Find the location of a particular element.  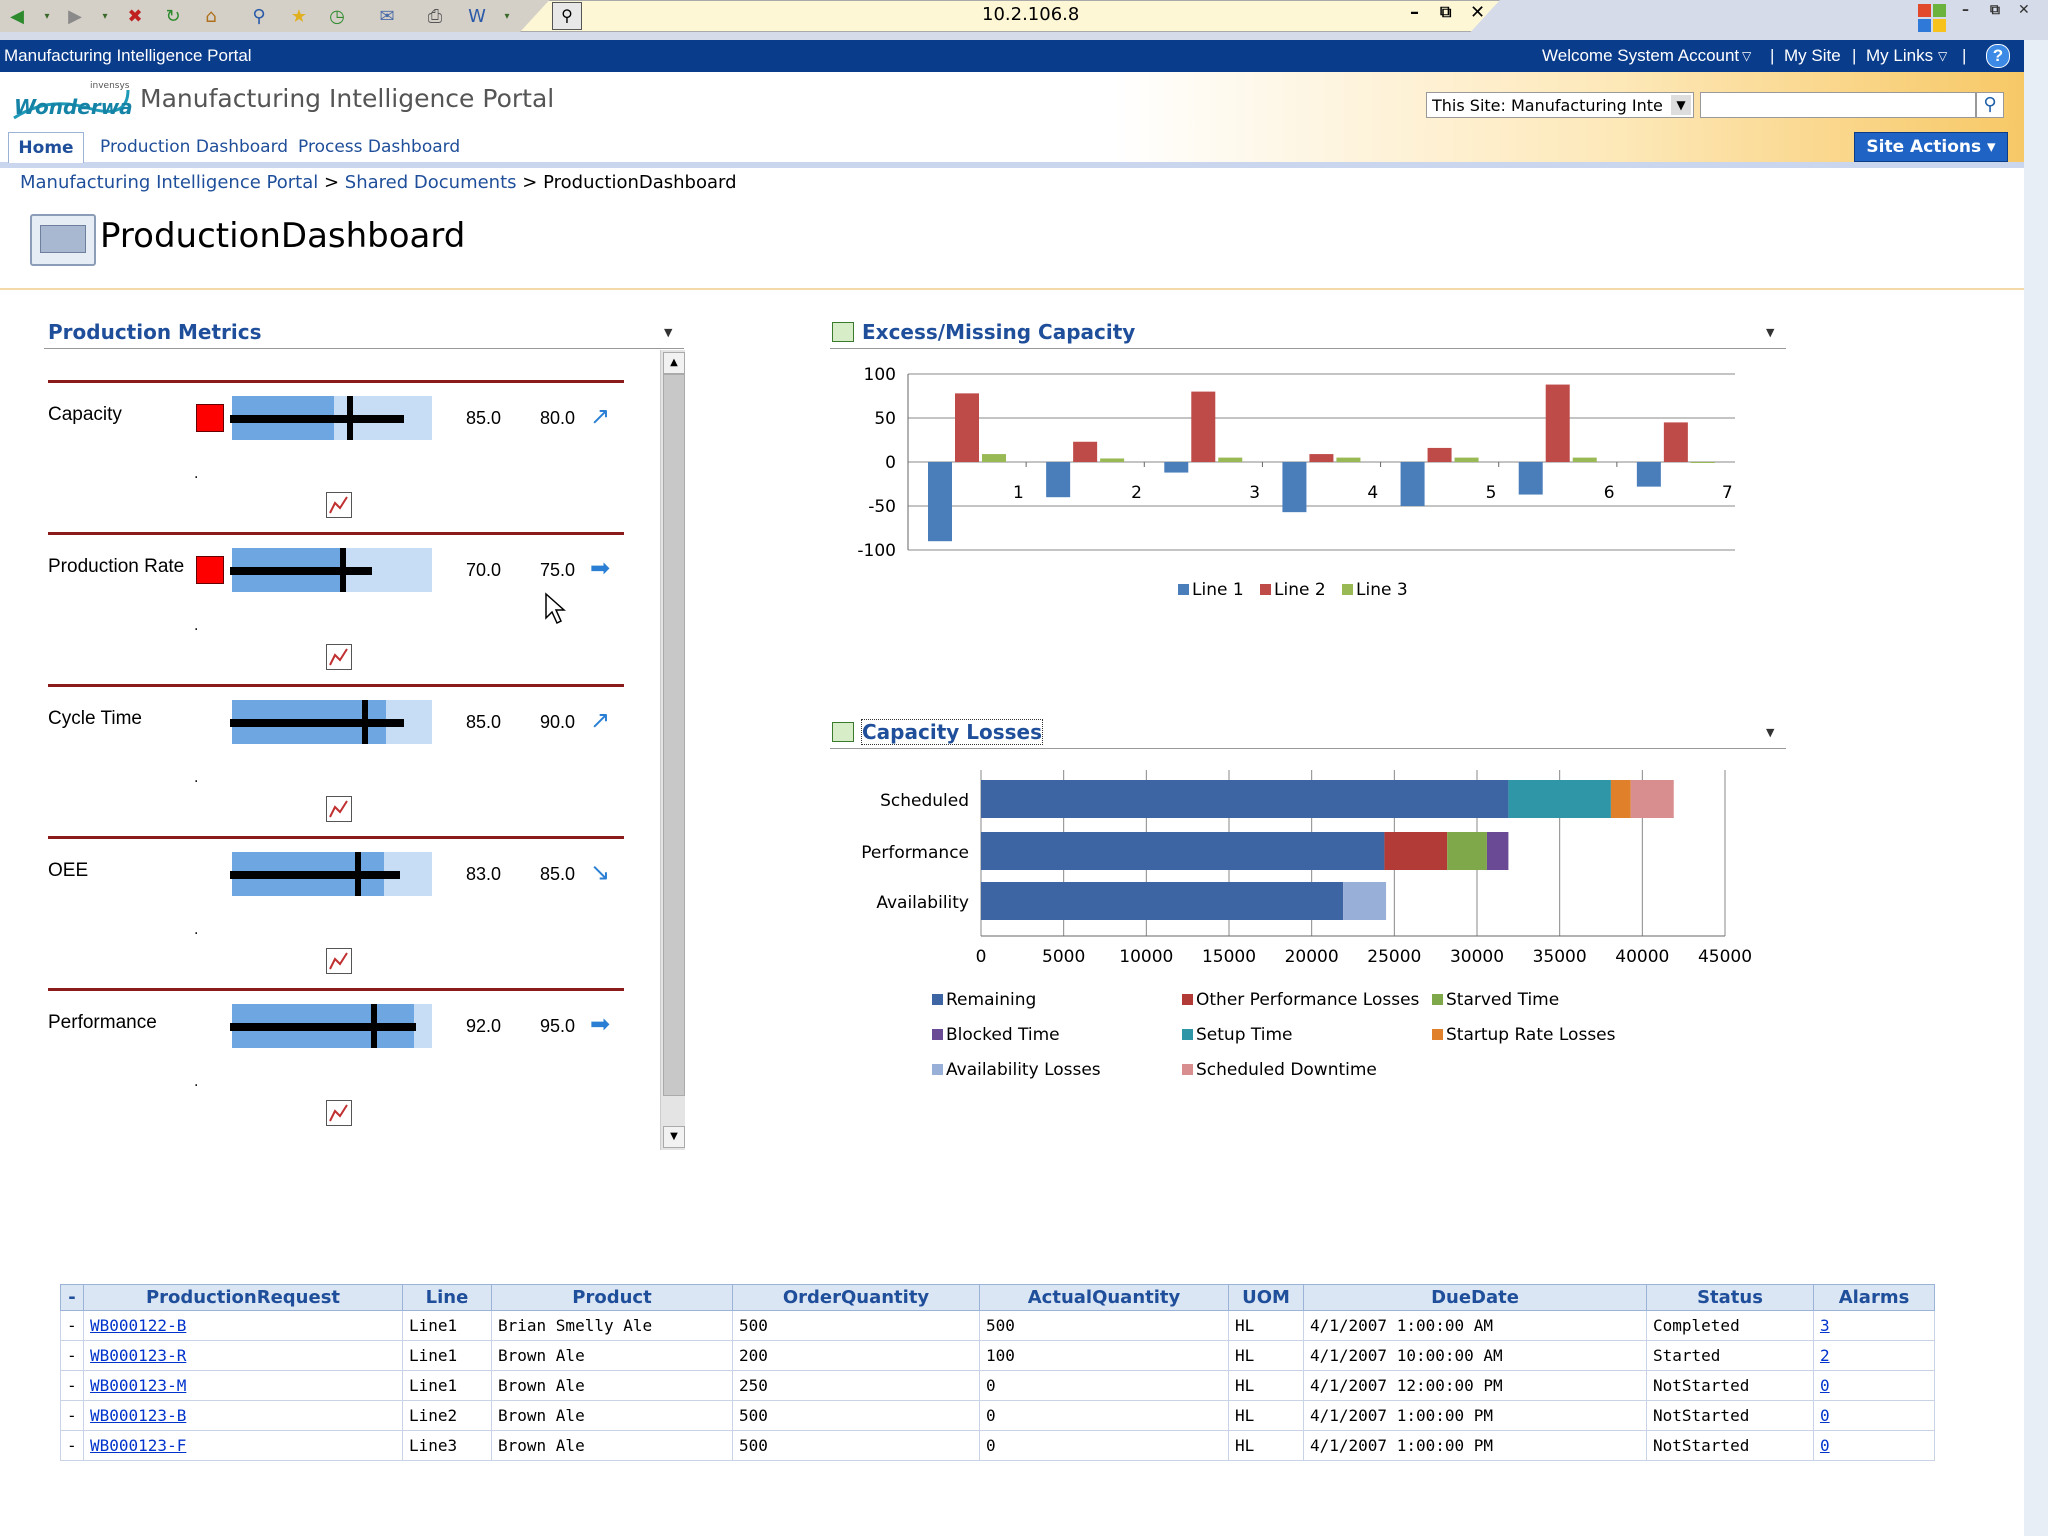

stop-icon: ✖ is located at coordinates (135, 16).